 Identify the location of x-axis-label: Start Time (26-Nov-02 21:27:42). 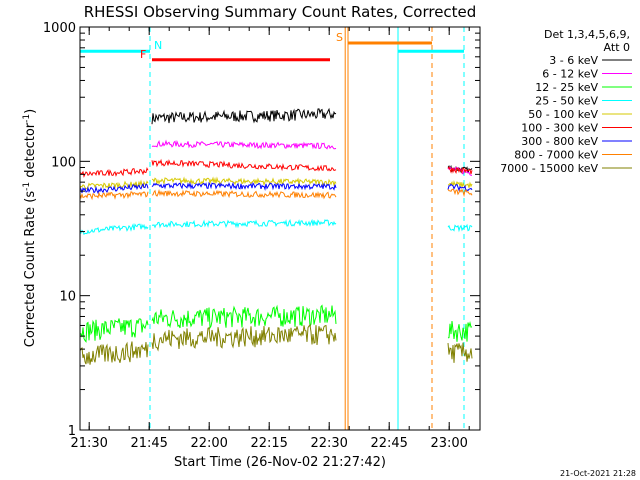
(280, 462).